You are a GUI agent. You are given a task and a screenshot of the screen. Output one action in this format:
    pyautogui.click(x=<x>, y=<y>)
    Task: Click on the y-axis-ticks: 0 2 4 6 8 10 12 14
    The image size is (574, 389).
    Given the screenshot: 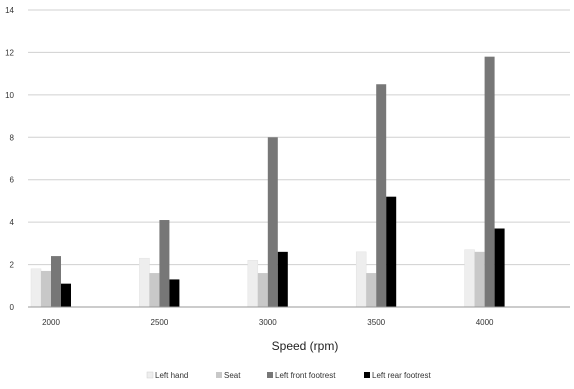 What is the action you would take?
    pyautogui.click(x=9, y=159)
    